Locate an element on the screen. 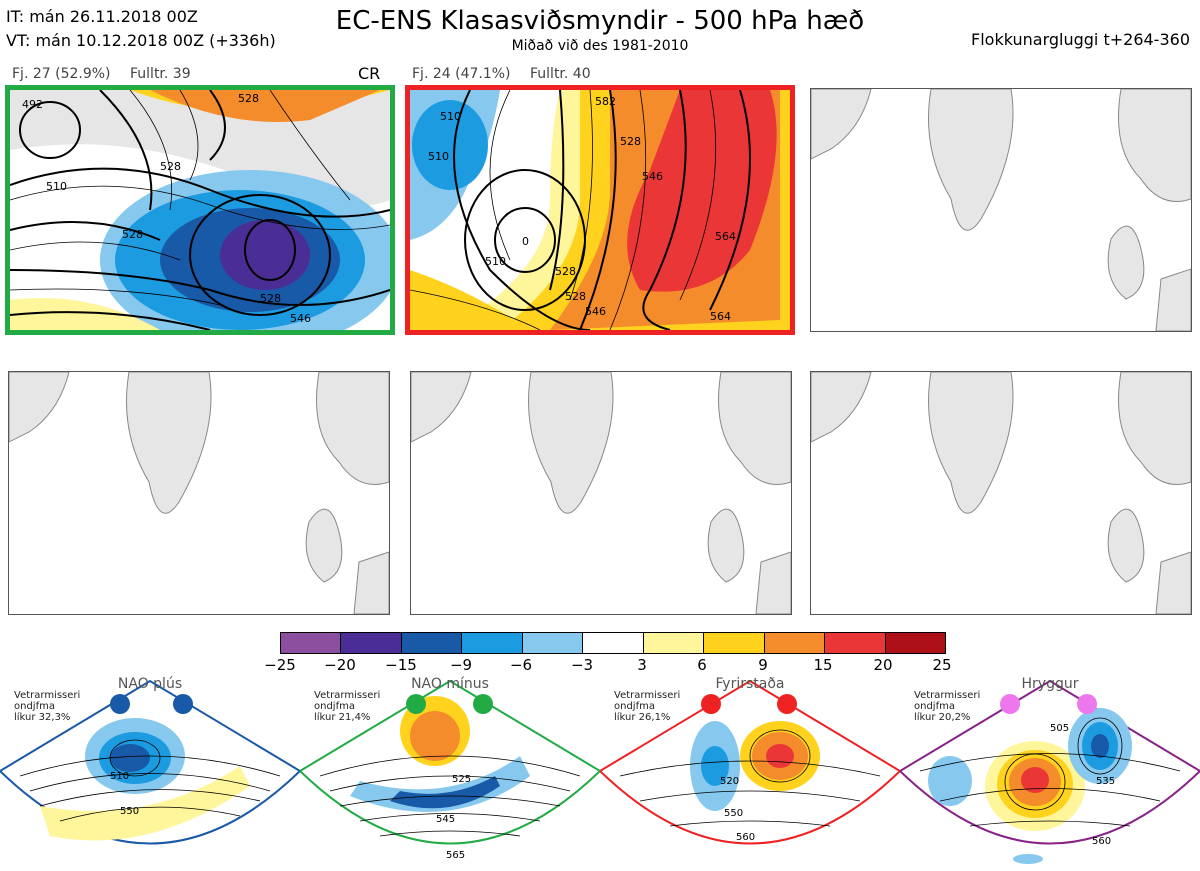 The height and width of the screenshot is (871, 1200). panel-1-fulltr: Fulltr. 39 is located at coordinates (160, 74).